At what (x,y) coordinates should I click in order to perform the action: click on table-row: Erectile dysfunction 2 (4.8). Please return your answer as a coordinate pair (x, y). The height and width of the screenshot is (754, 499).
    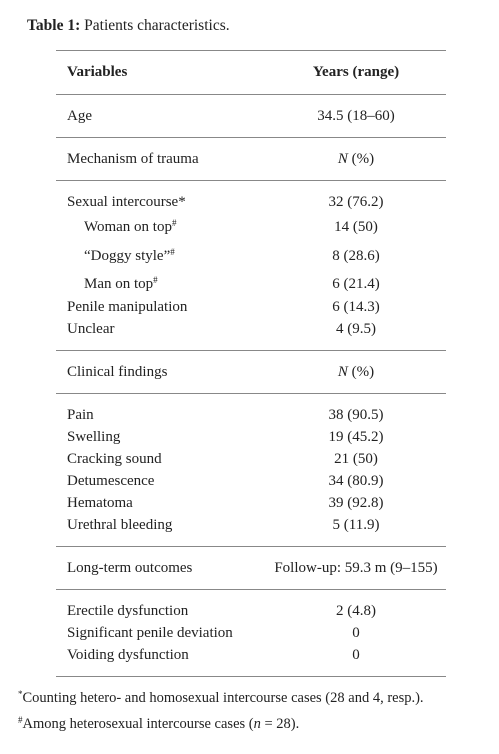
    Looking at the image, I should click on (251, 611).